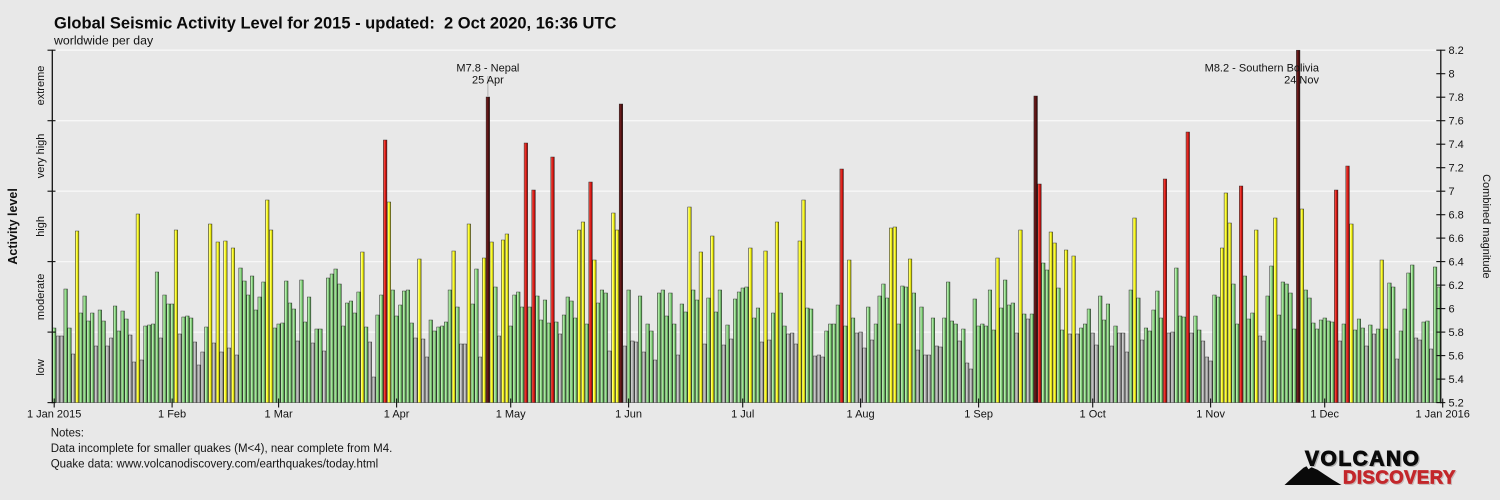 The height and width of the screenshot is (500, 1500). What do you see at coordinates (1456, 216) in the screenshot?
I see `svg-text: 6.8` at bounding box center [1456, 216].